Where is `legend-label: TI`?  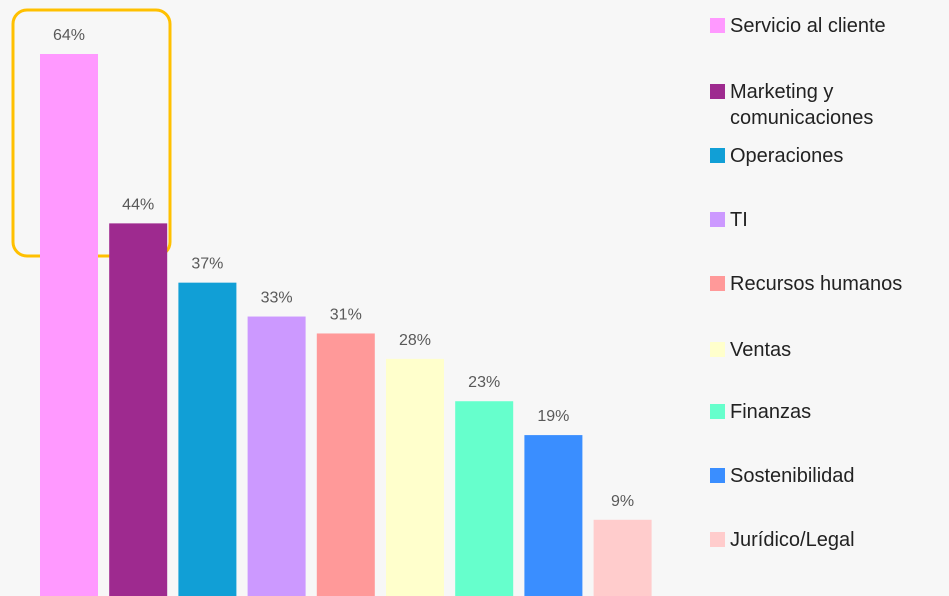 legend-label: TI is located at coordinates (739, 220).